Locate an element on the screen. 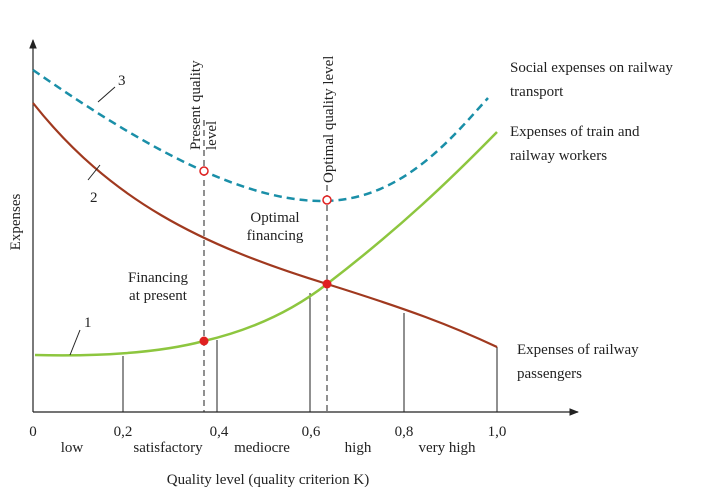 This screenshot has width=728, height=492. marker-label: level is located at coordinates (212, 135).